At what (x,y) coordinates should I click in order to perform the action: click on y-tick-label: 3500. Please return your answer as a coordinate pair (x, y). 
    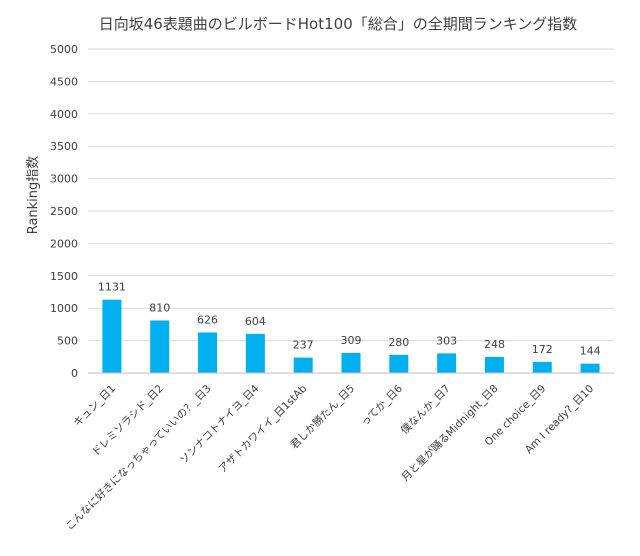
    Looking at the image, I should click on (64, 146).